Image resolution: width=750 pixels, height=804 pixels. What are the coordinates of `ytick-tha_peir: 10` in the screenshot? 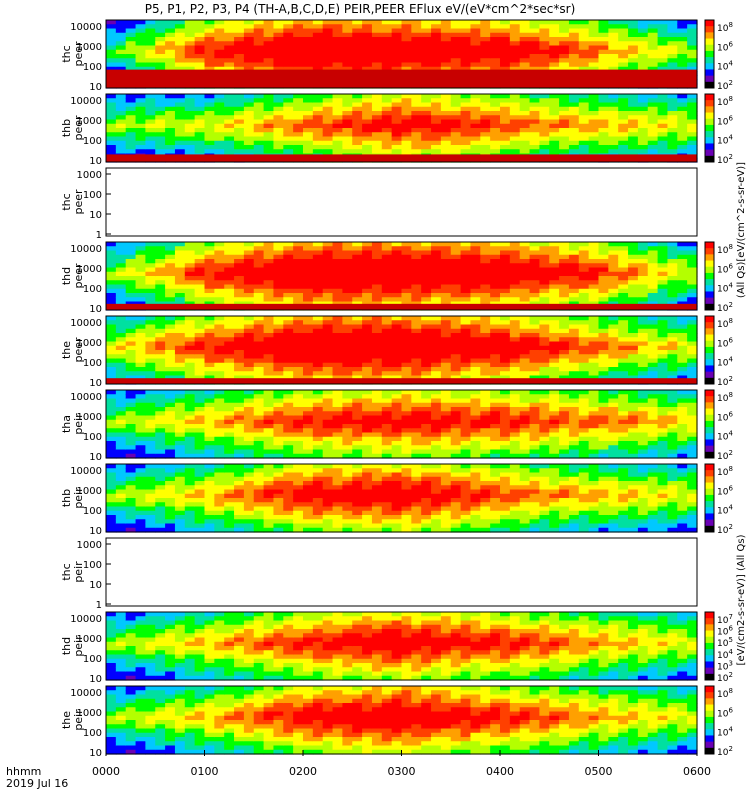 It's located at (95, 457).